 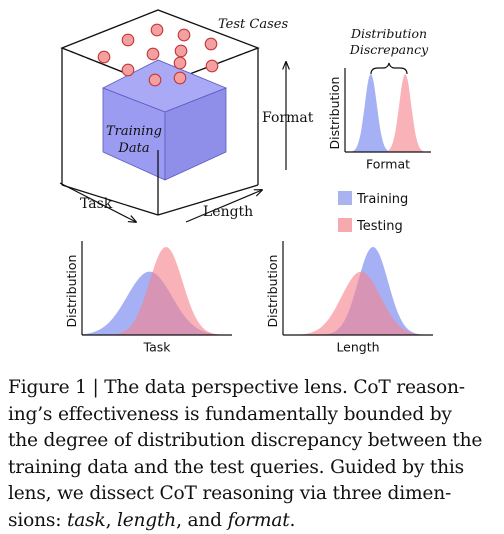 I want to click on test-cases-label: Test Cases, so click(x=253, y=24).